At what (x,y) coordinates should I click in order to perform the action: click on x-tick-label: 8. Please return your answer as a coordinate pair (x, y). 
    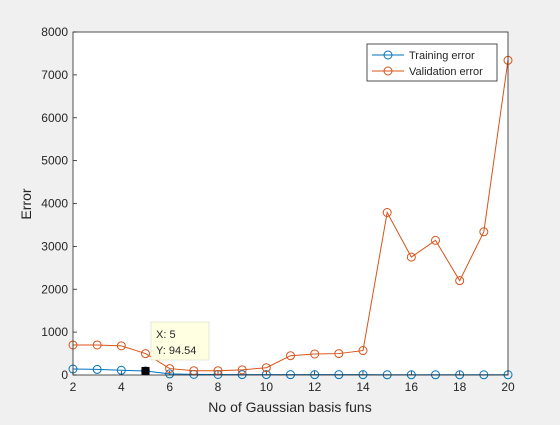
    Looking at the image, I should click on (218, 387).